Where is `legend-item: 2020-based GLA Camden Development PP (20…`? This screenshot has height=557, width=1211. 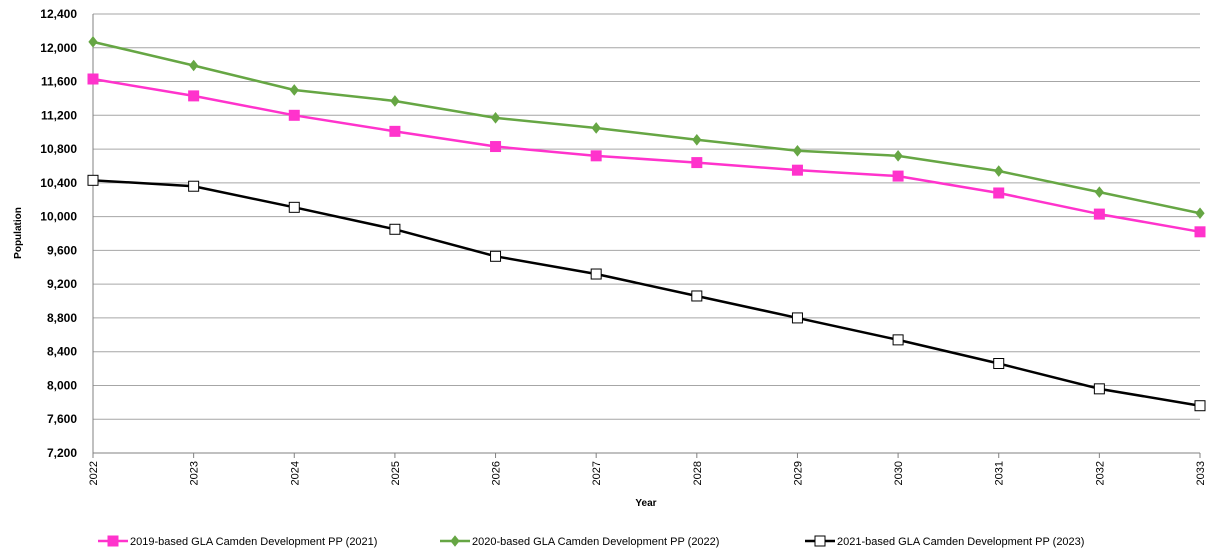
legend-item: 2020-based GLA Camden Development PP (20… is located at coordinates (579, 541).